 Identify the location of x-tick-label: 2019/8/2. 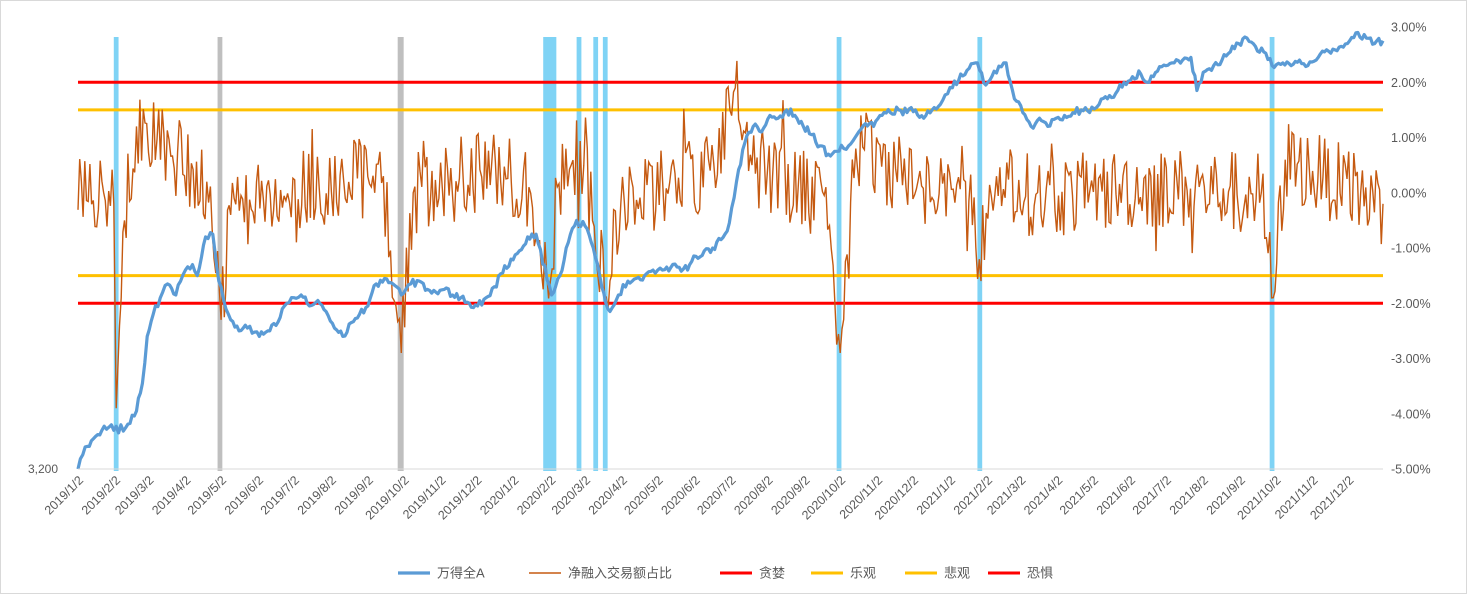
(317, 495).